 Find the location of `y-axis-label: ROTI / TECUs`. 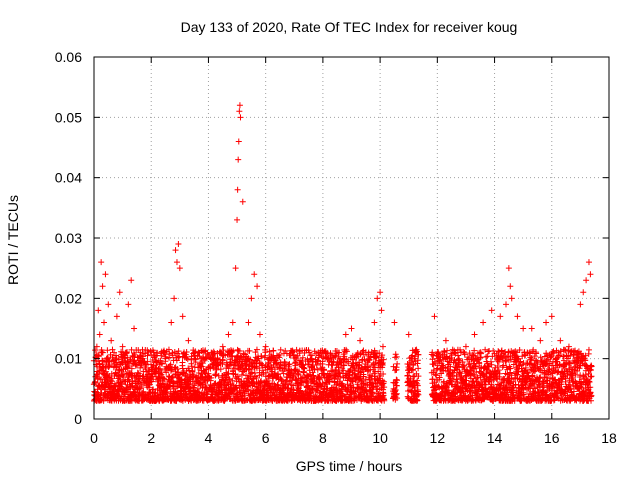

y-axis-label: ROTI / TECUs is located at coordinates (13, 240).